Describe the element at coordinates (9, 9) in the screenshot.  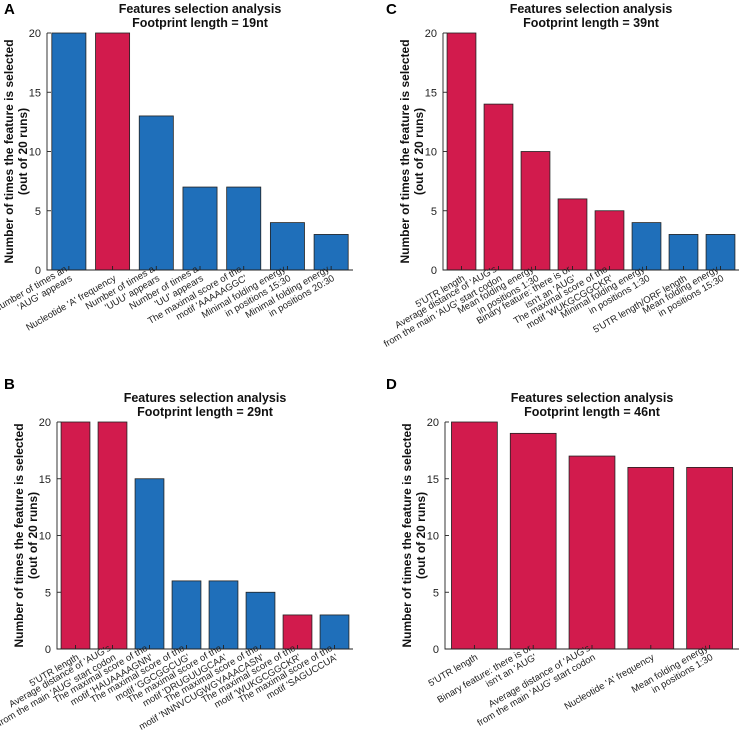
I see `panel-label: A` at that location.